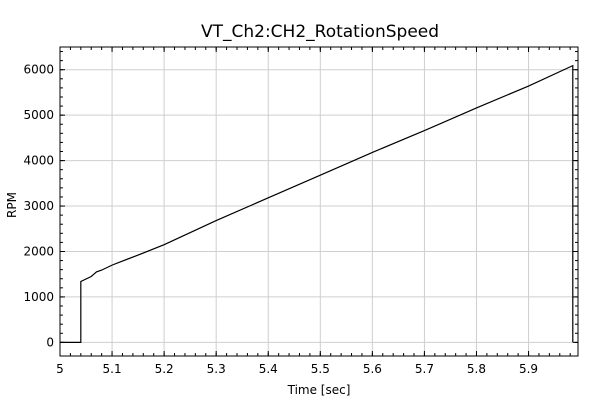  What do you see at coordinates (320, 369) in the screenshot?
I see `x-tick-label: 5.5` at bounding box center [320, 369].